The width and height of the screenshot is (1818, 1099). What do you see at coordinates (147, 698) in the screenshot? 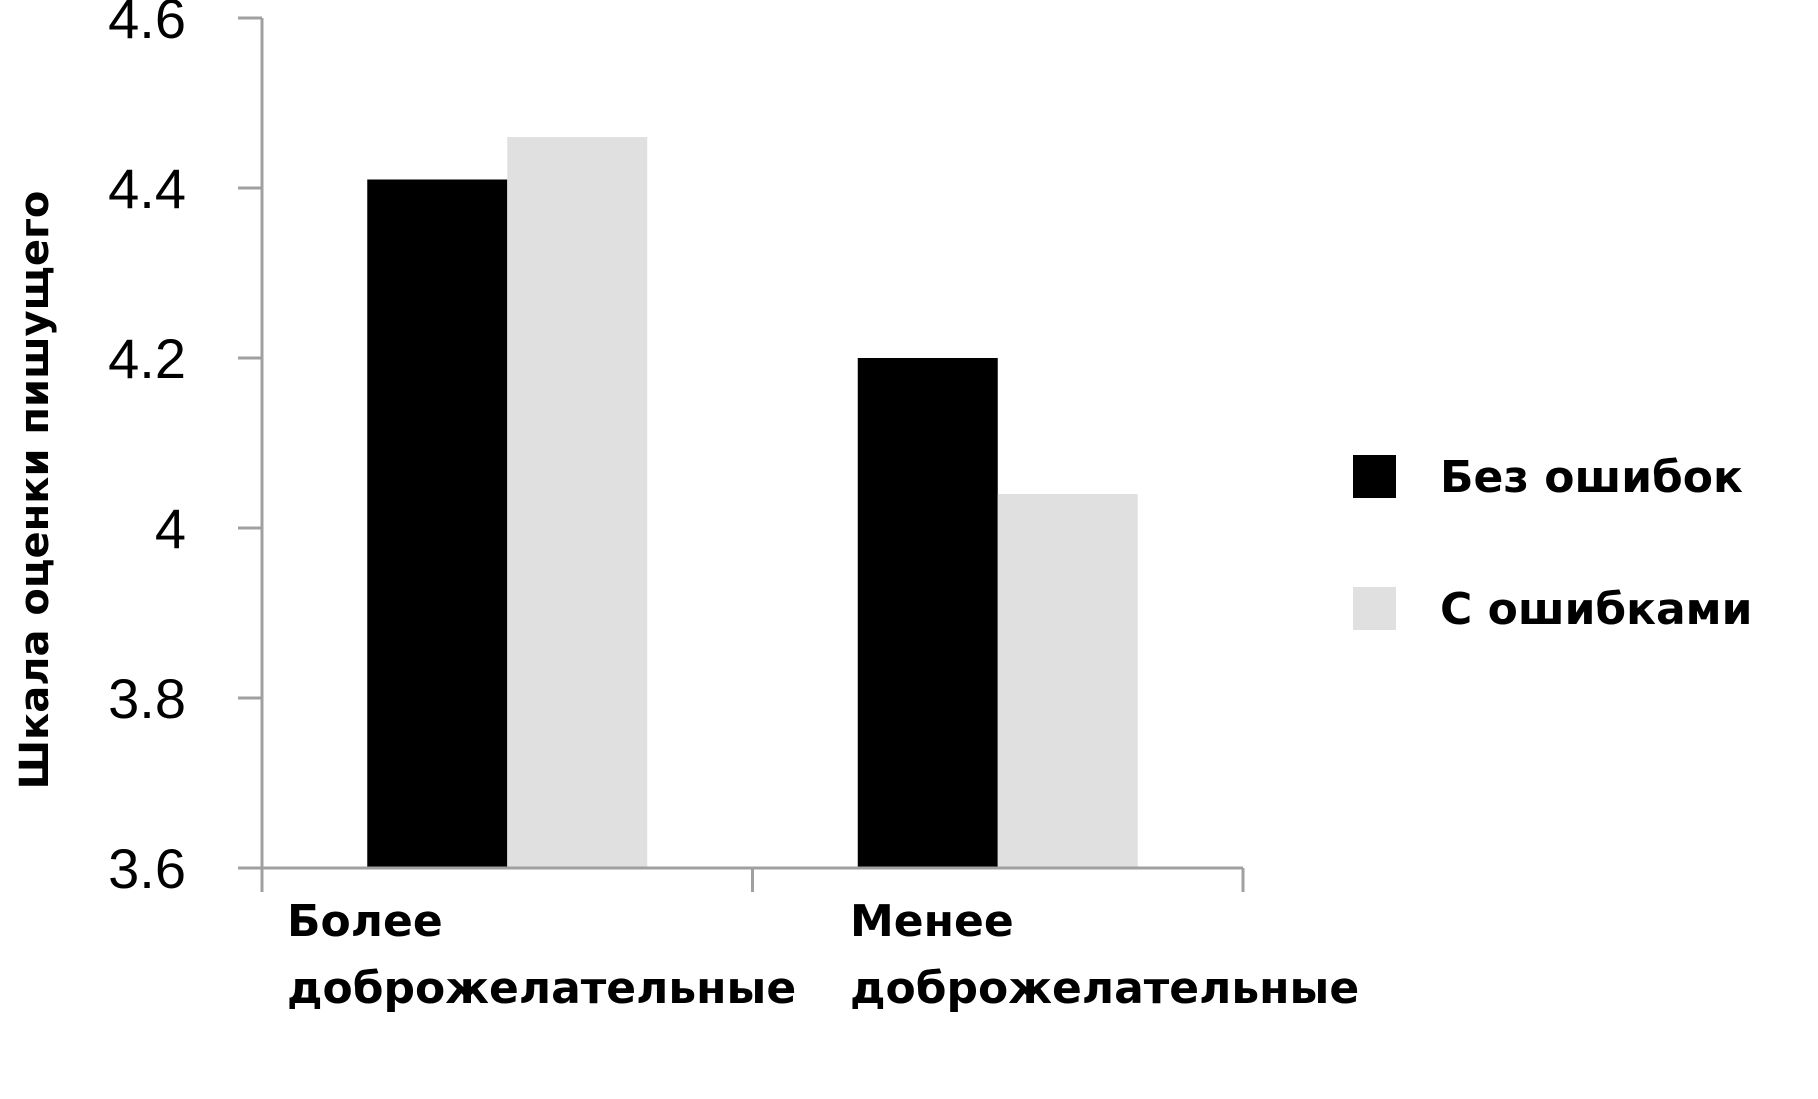
I see `y-tick-label: 3.8` at bounding box center [147, 698].